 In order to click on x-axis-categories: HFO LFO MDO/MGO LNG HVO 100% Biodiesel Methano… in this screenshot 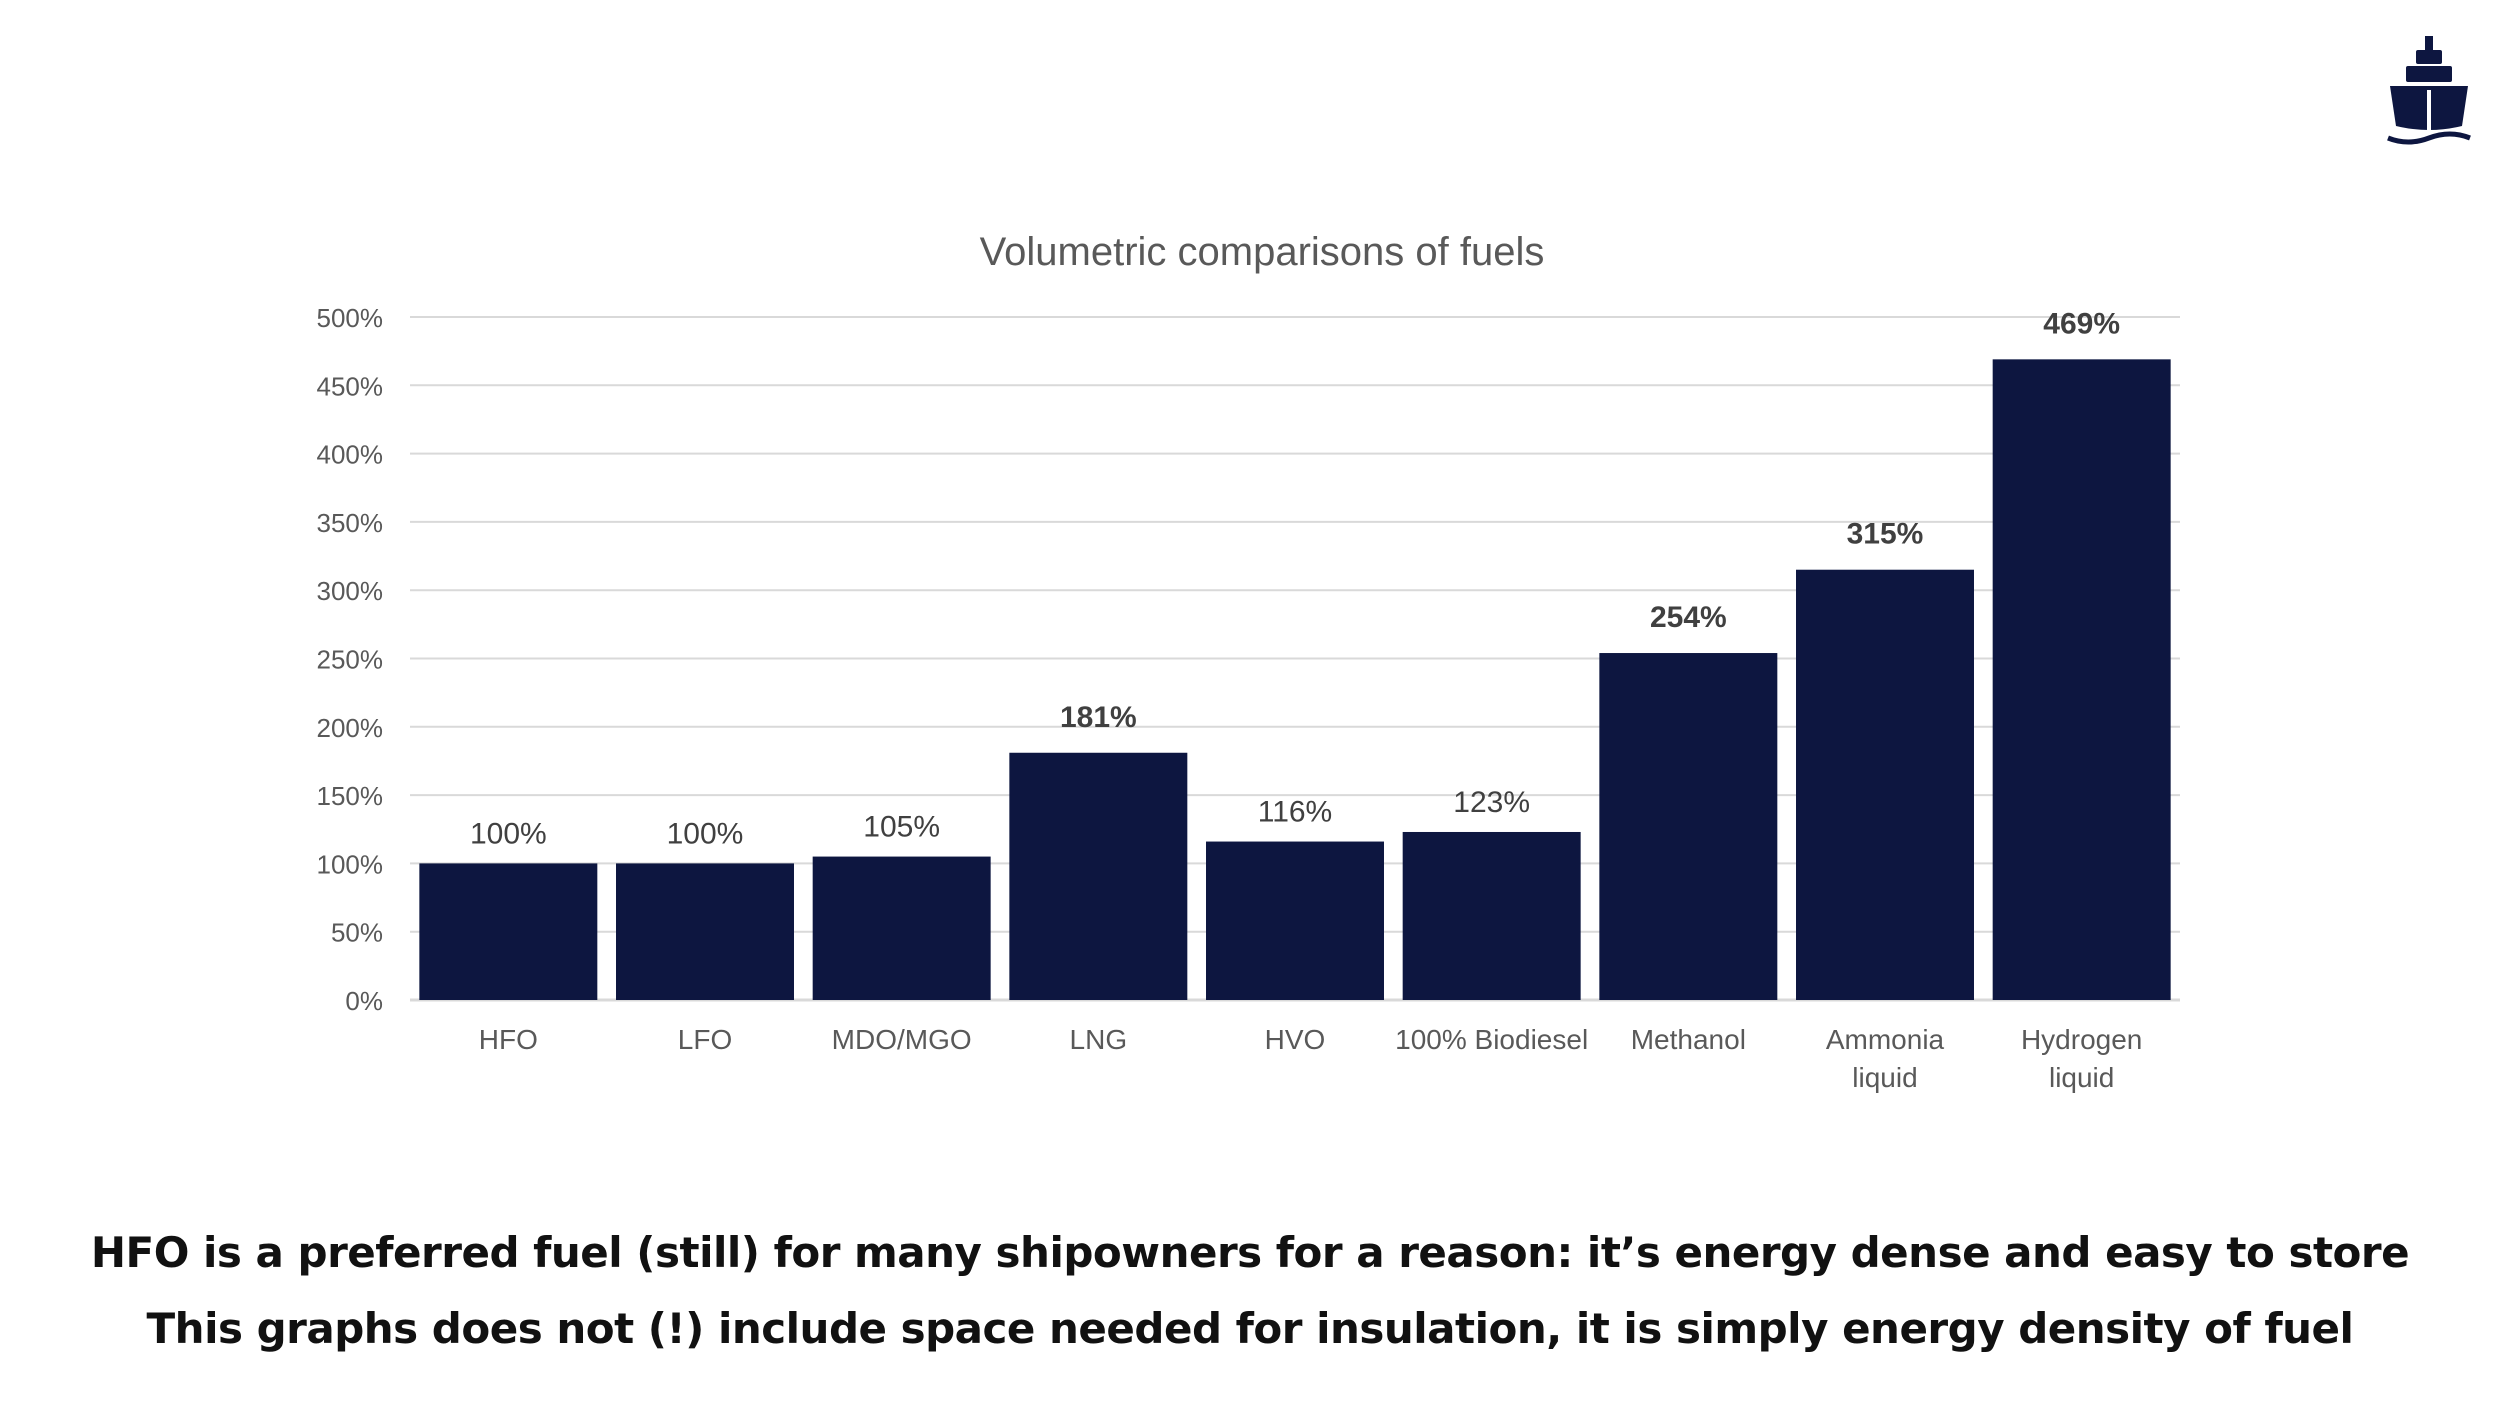, I will do `click(1311, 1058)`.